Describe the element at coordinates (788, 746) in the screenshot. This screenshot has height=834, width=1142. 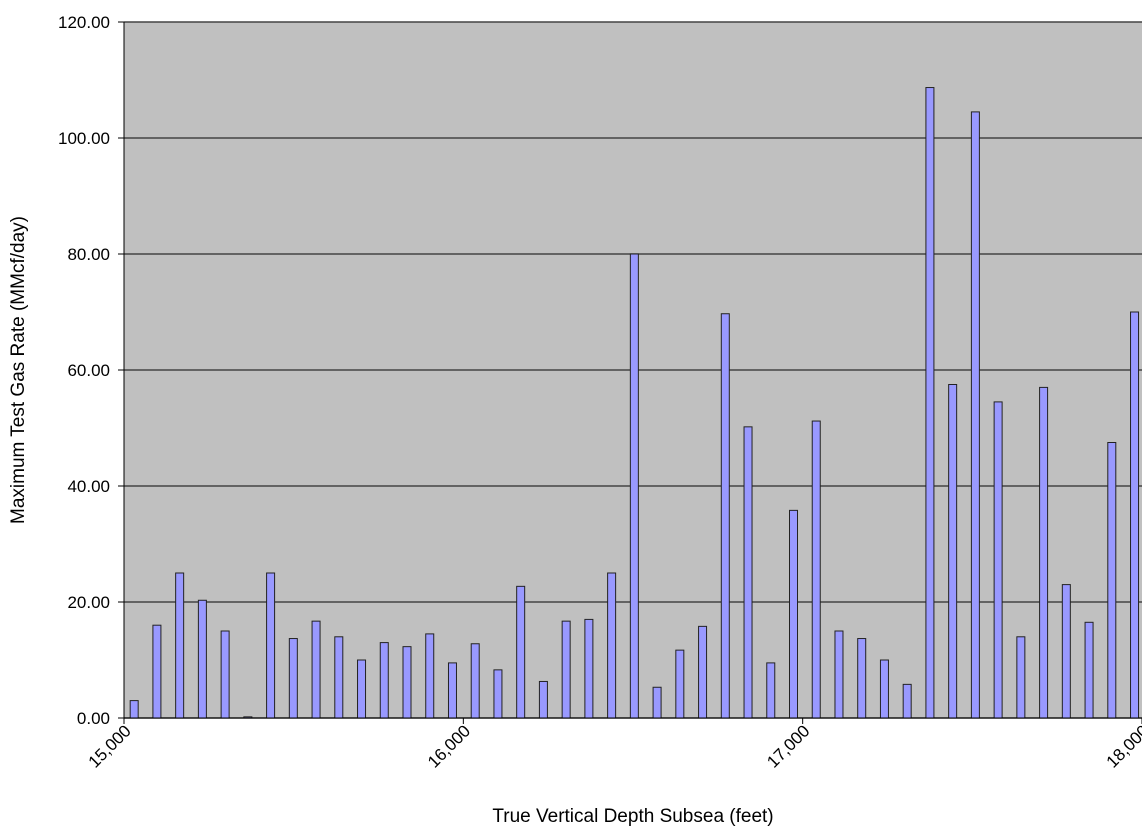
I see `x-tick-label: 17,000` at that location.